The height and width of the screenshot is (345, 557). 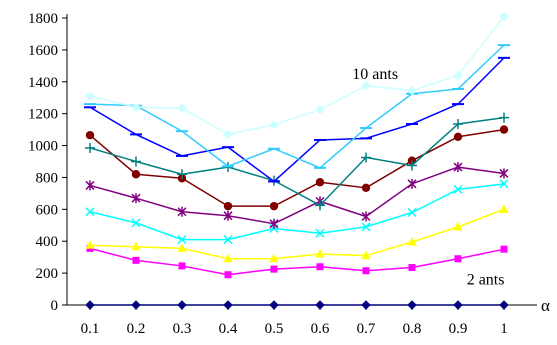 I want to click on x-tick-label: 0.2, so click(x=136, y=329).